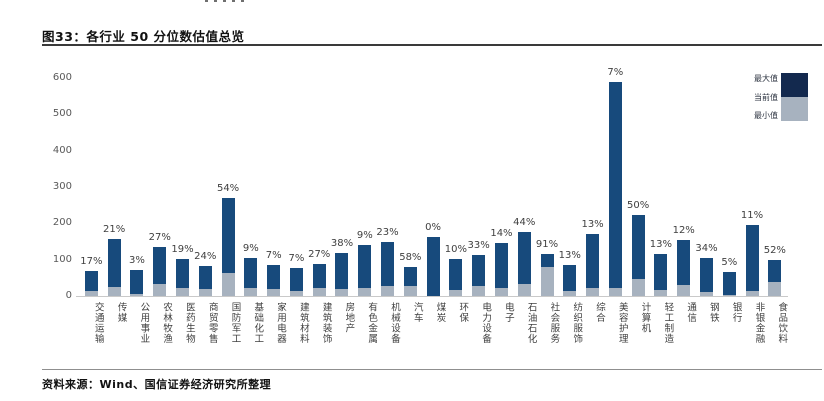  Describe the element at coordinates (62, 186) in the screenshot. I see `y-tick-label: 300` at that location.